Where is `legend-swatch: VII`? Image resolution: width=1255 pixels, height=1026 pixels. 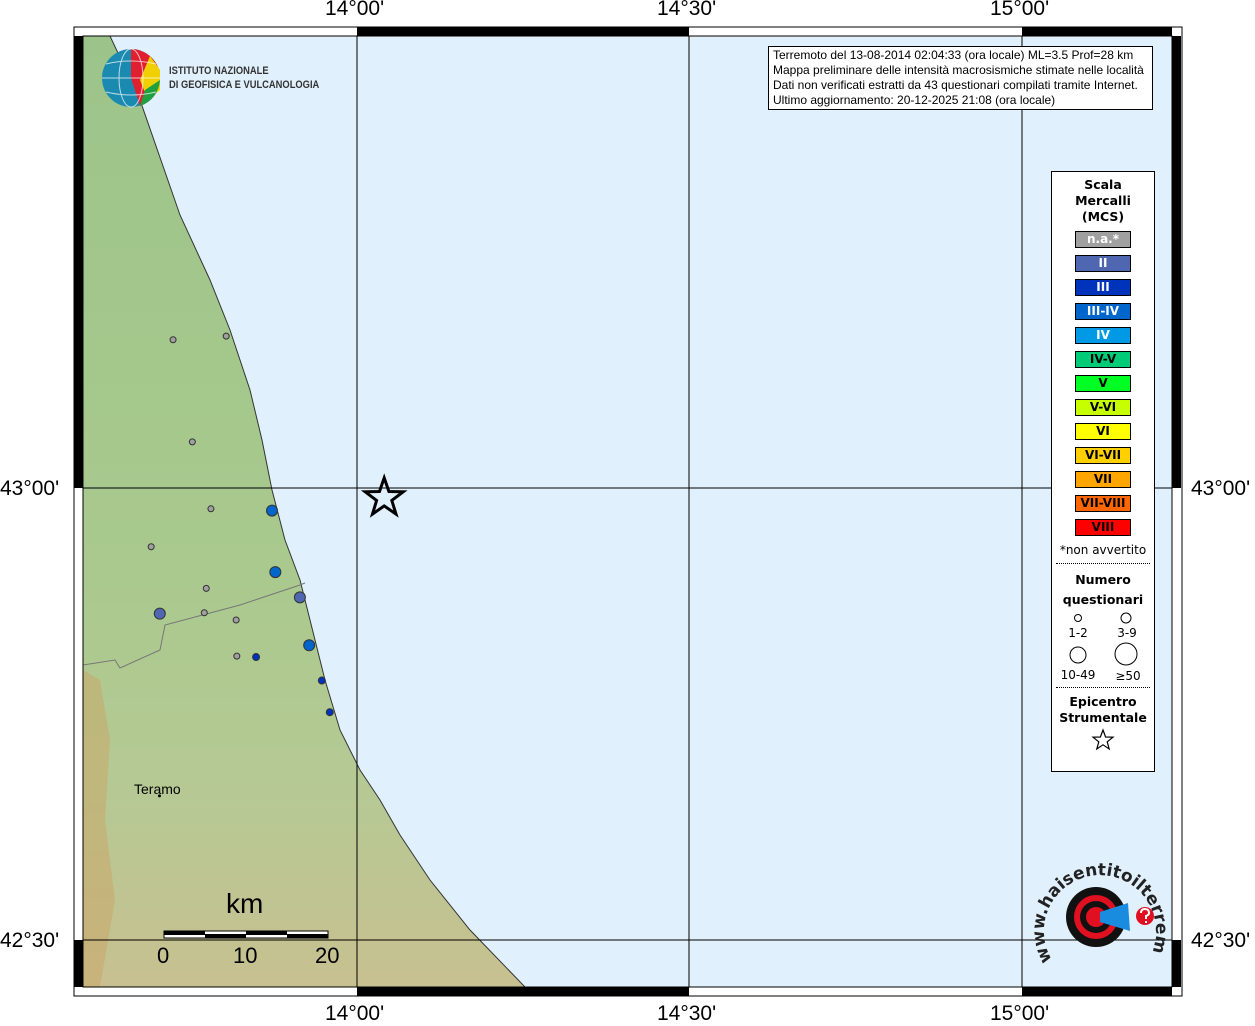 legend-swatch: VII is located at coordinates (1103, 479).